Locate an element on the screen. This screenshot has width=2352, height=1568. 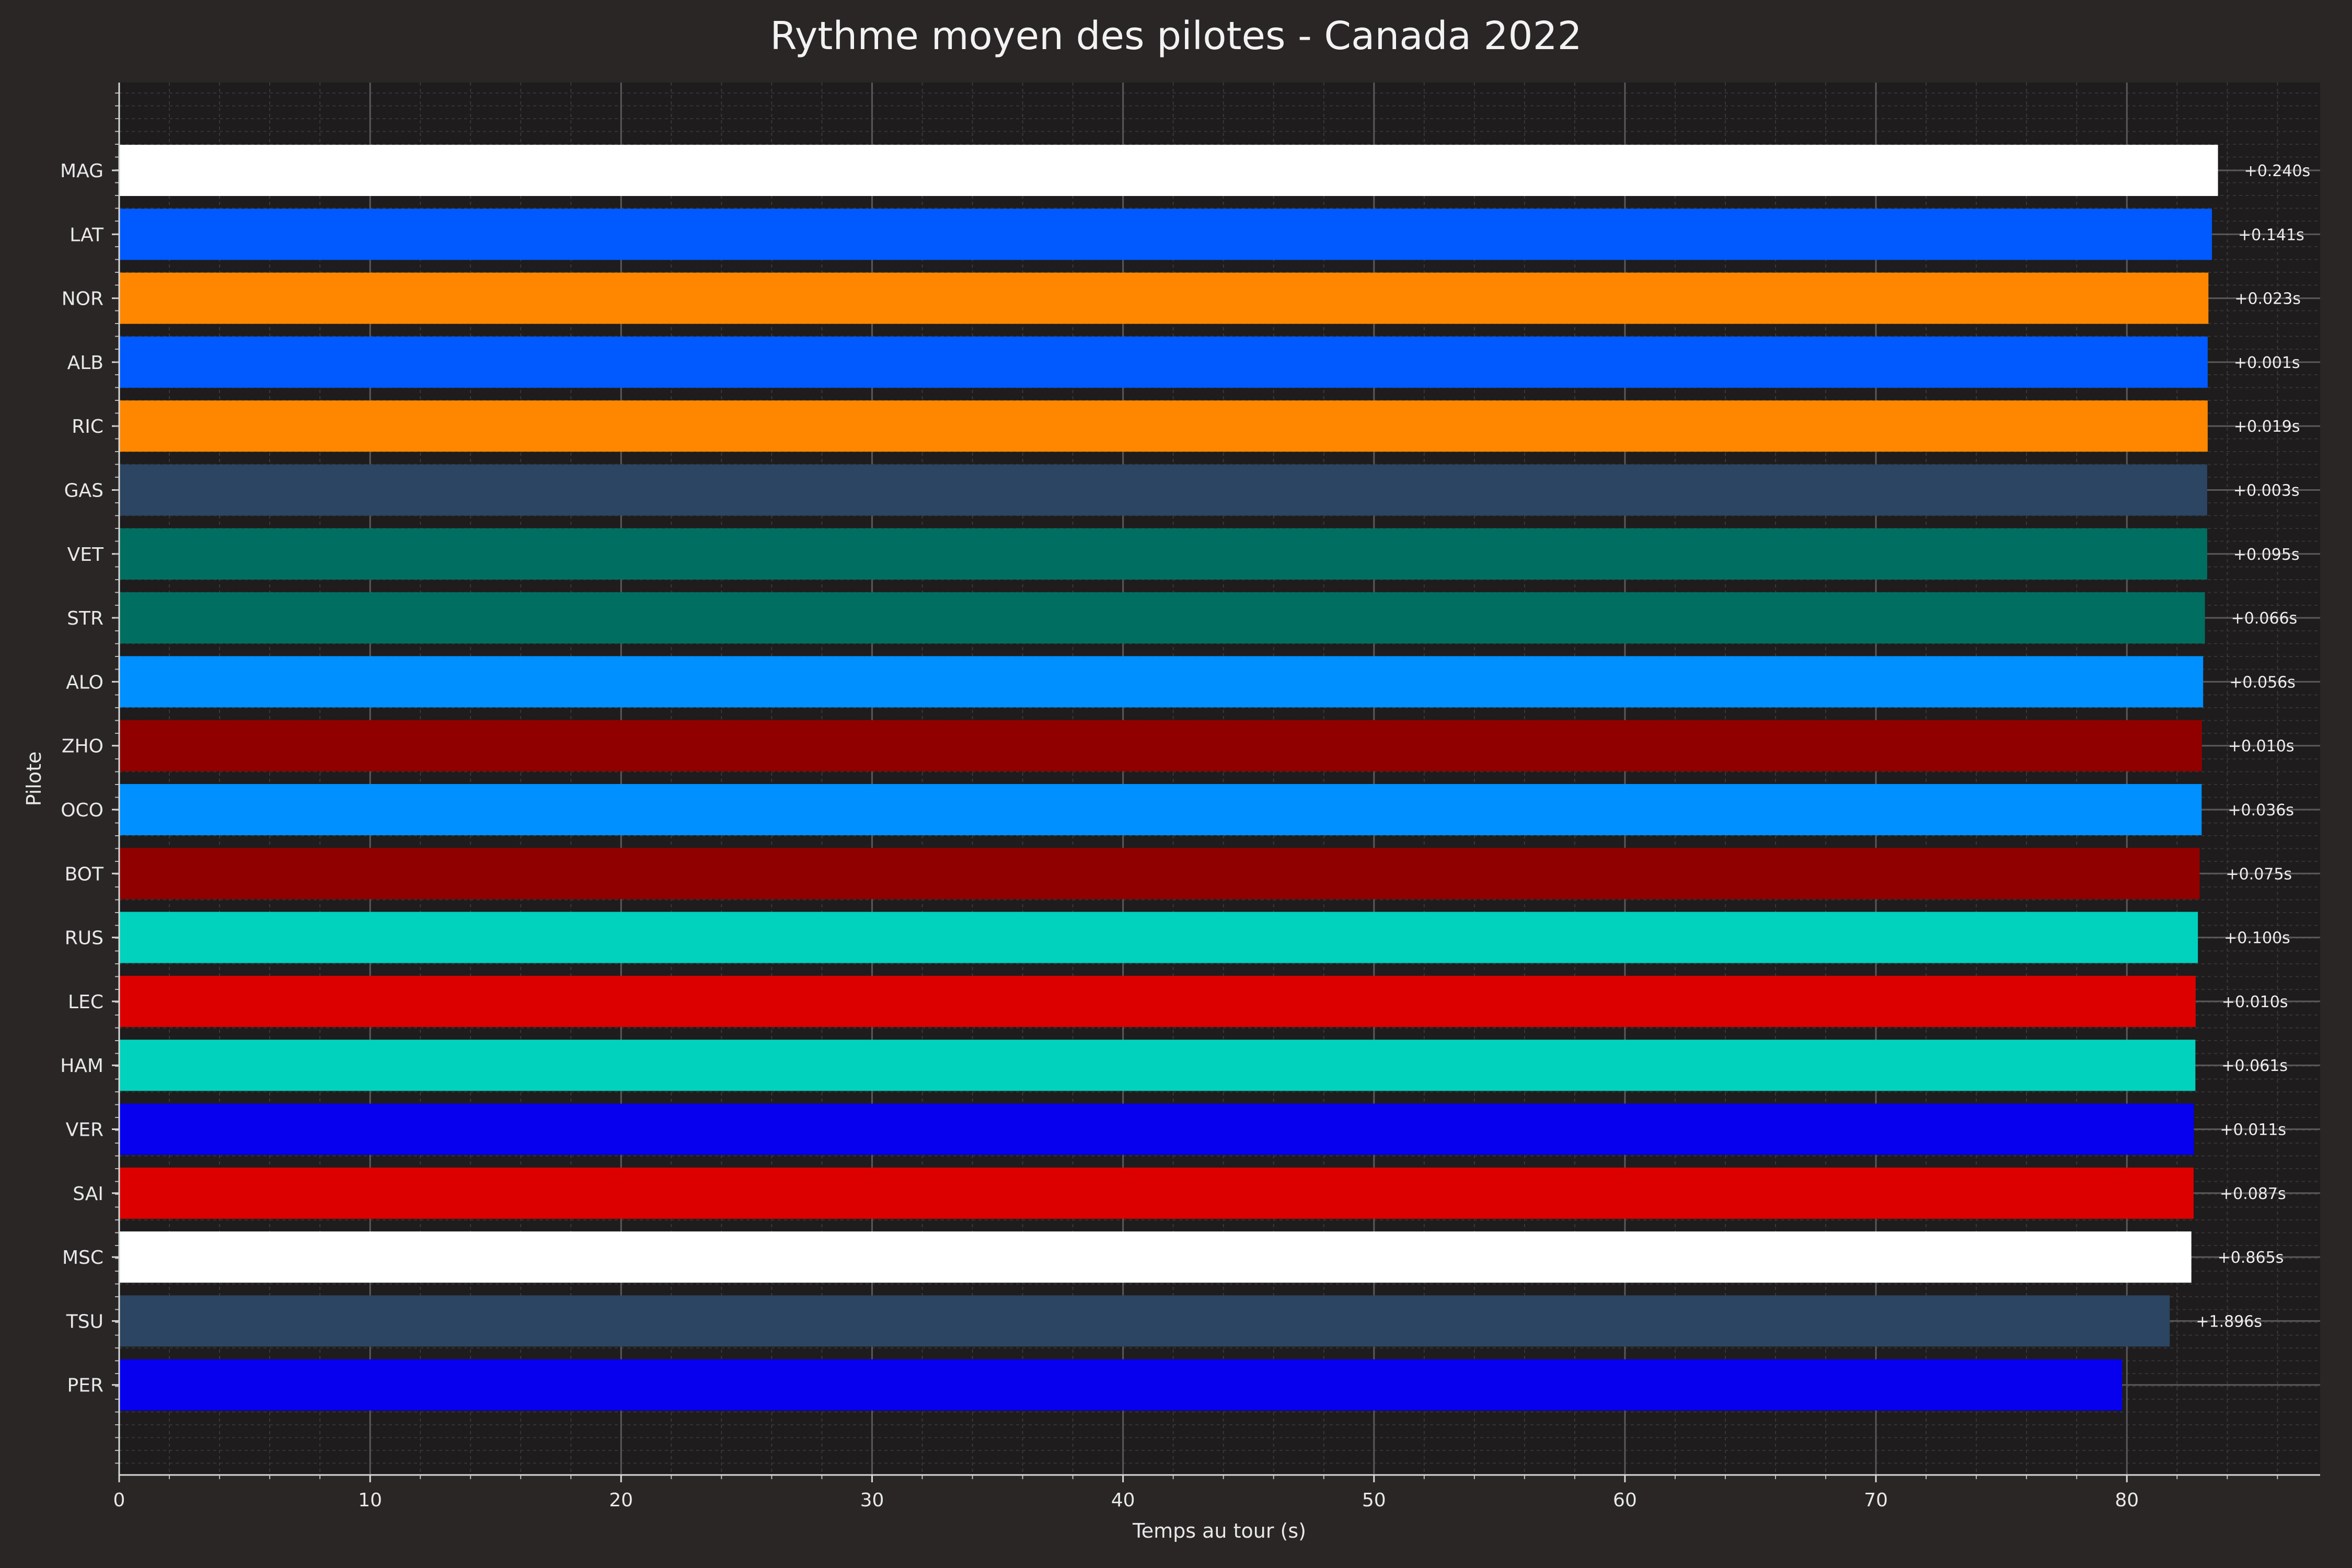
y-tick-label: LAT is located at coordinates (87, 235).